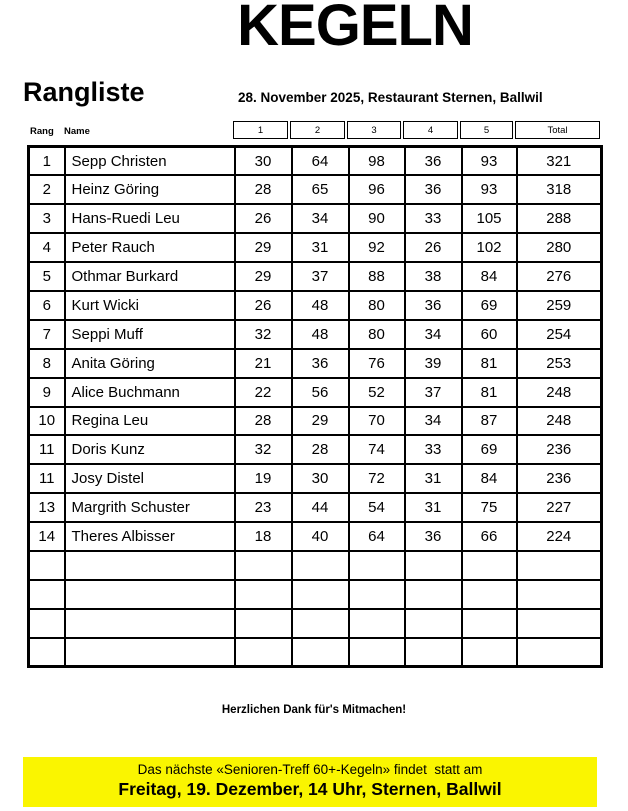  Describe the element at coordinates (263, 421) in the screenshot. I see `score-cell: 28` at that location.